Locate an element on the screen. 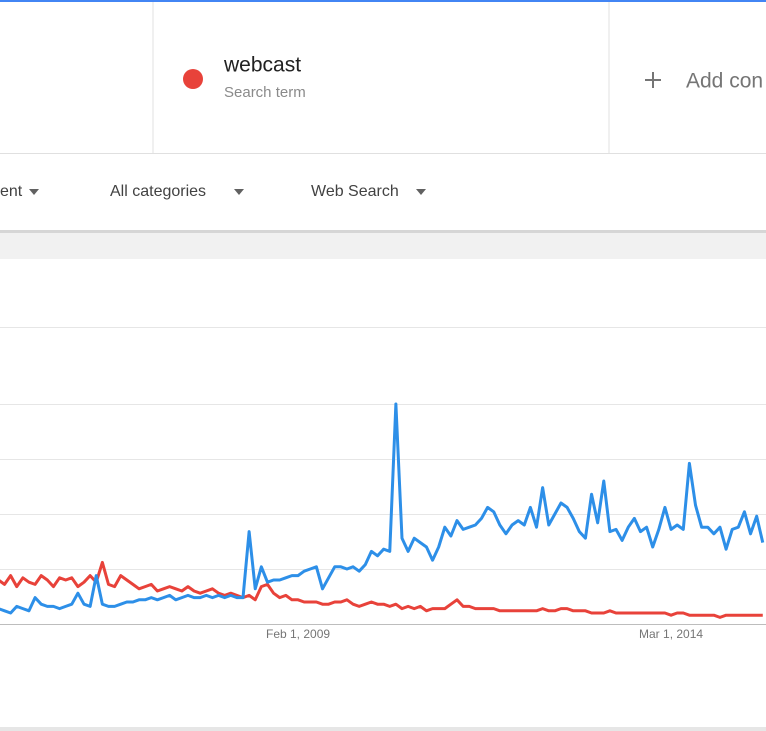  add-comparison: Add con is located at coordinates (704, 81).